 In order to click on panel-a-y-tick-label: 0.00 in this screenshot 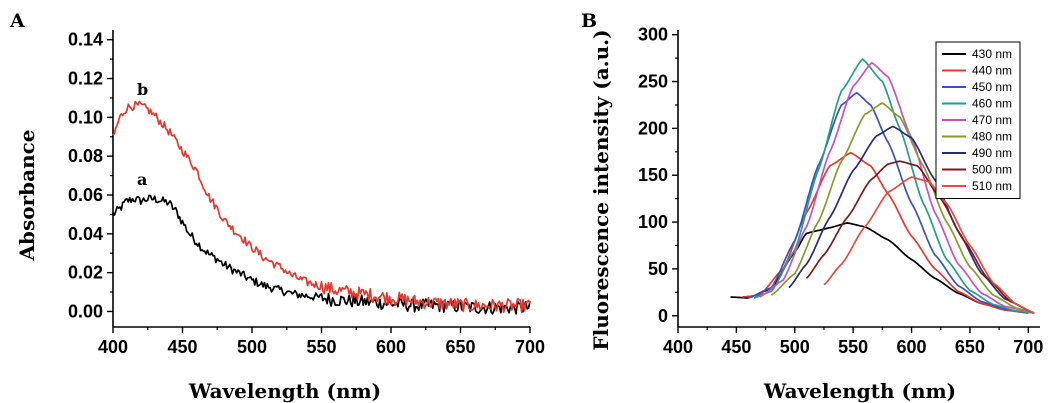, I will do `click(85, 311)`.